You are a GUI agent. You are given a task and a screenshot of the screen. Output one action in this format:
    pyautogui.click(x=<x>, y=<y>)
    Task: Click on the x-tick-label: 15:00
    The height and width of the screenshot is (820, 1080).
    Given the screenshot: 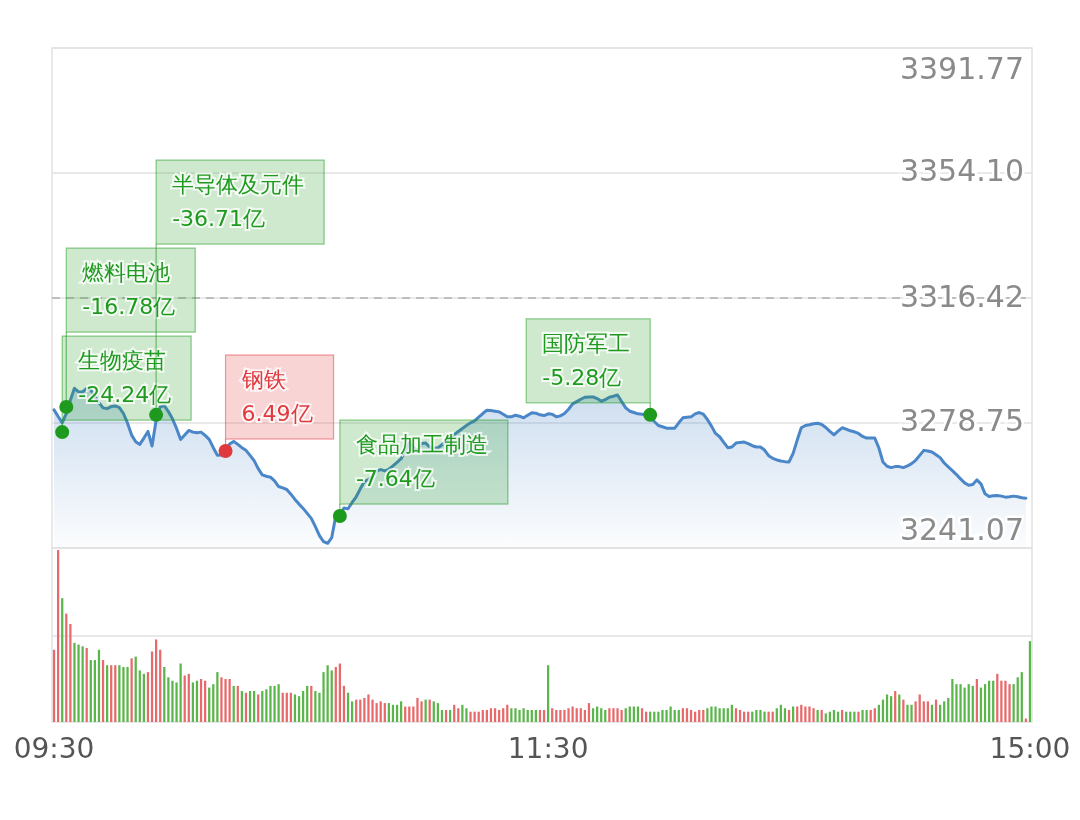 What is the action you would take?
    pyautogui.click(x=1030, y=748)
    